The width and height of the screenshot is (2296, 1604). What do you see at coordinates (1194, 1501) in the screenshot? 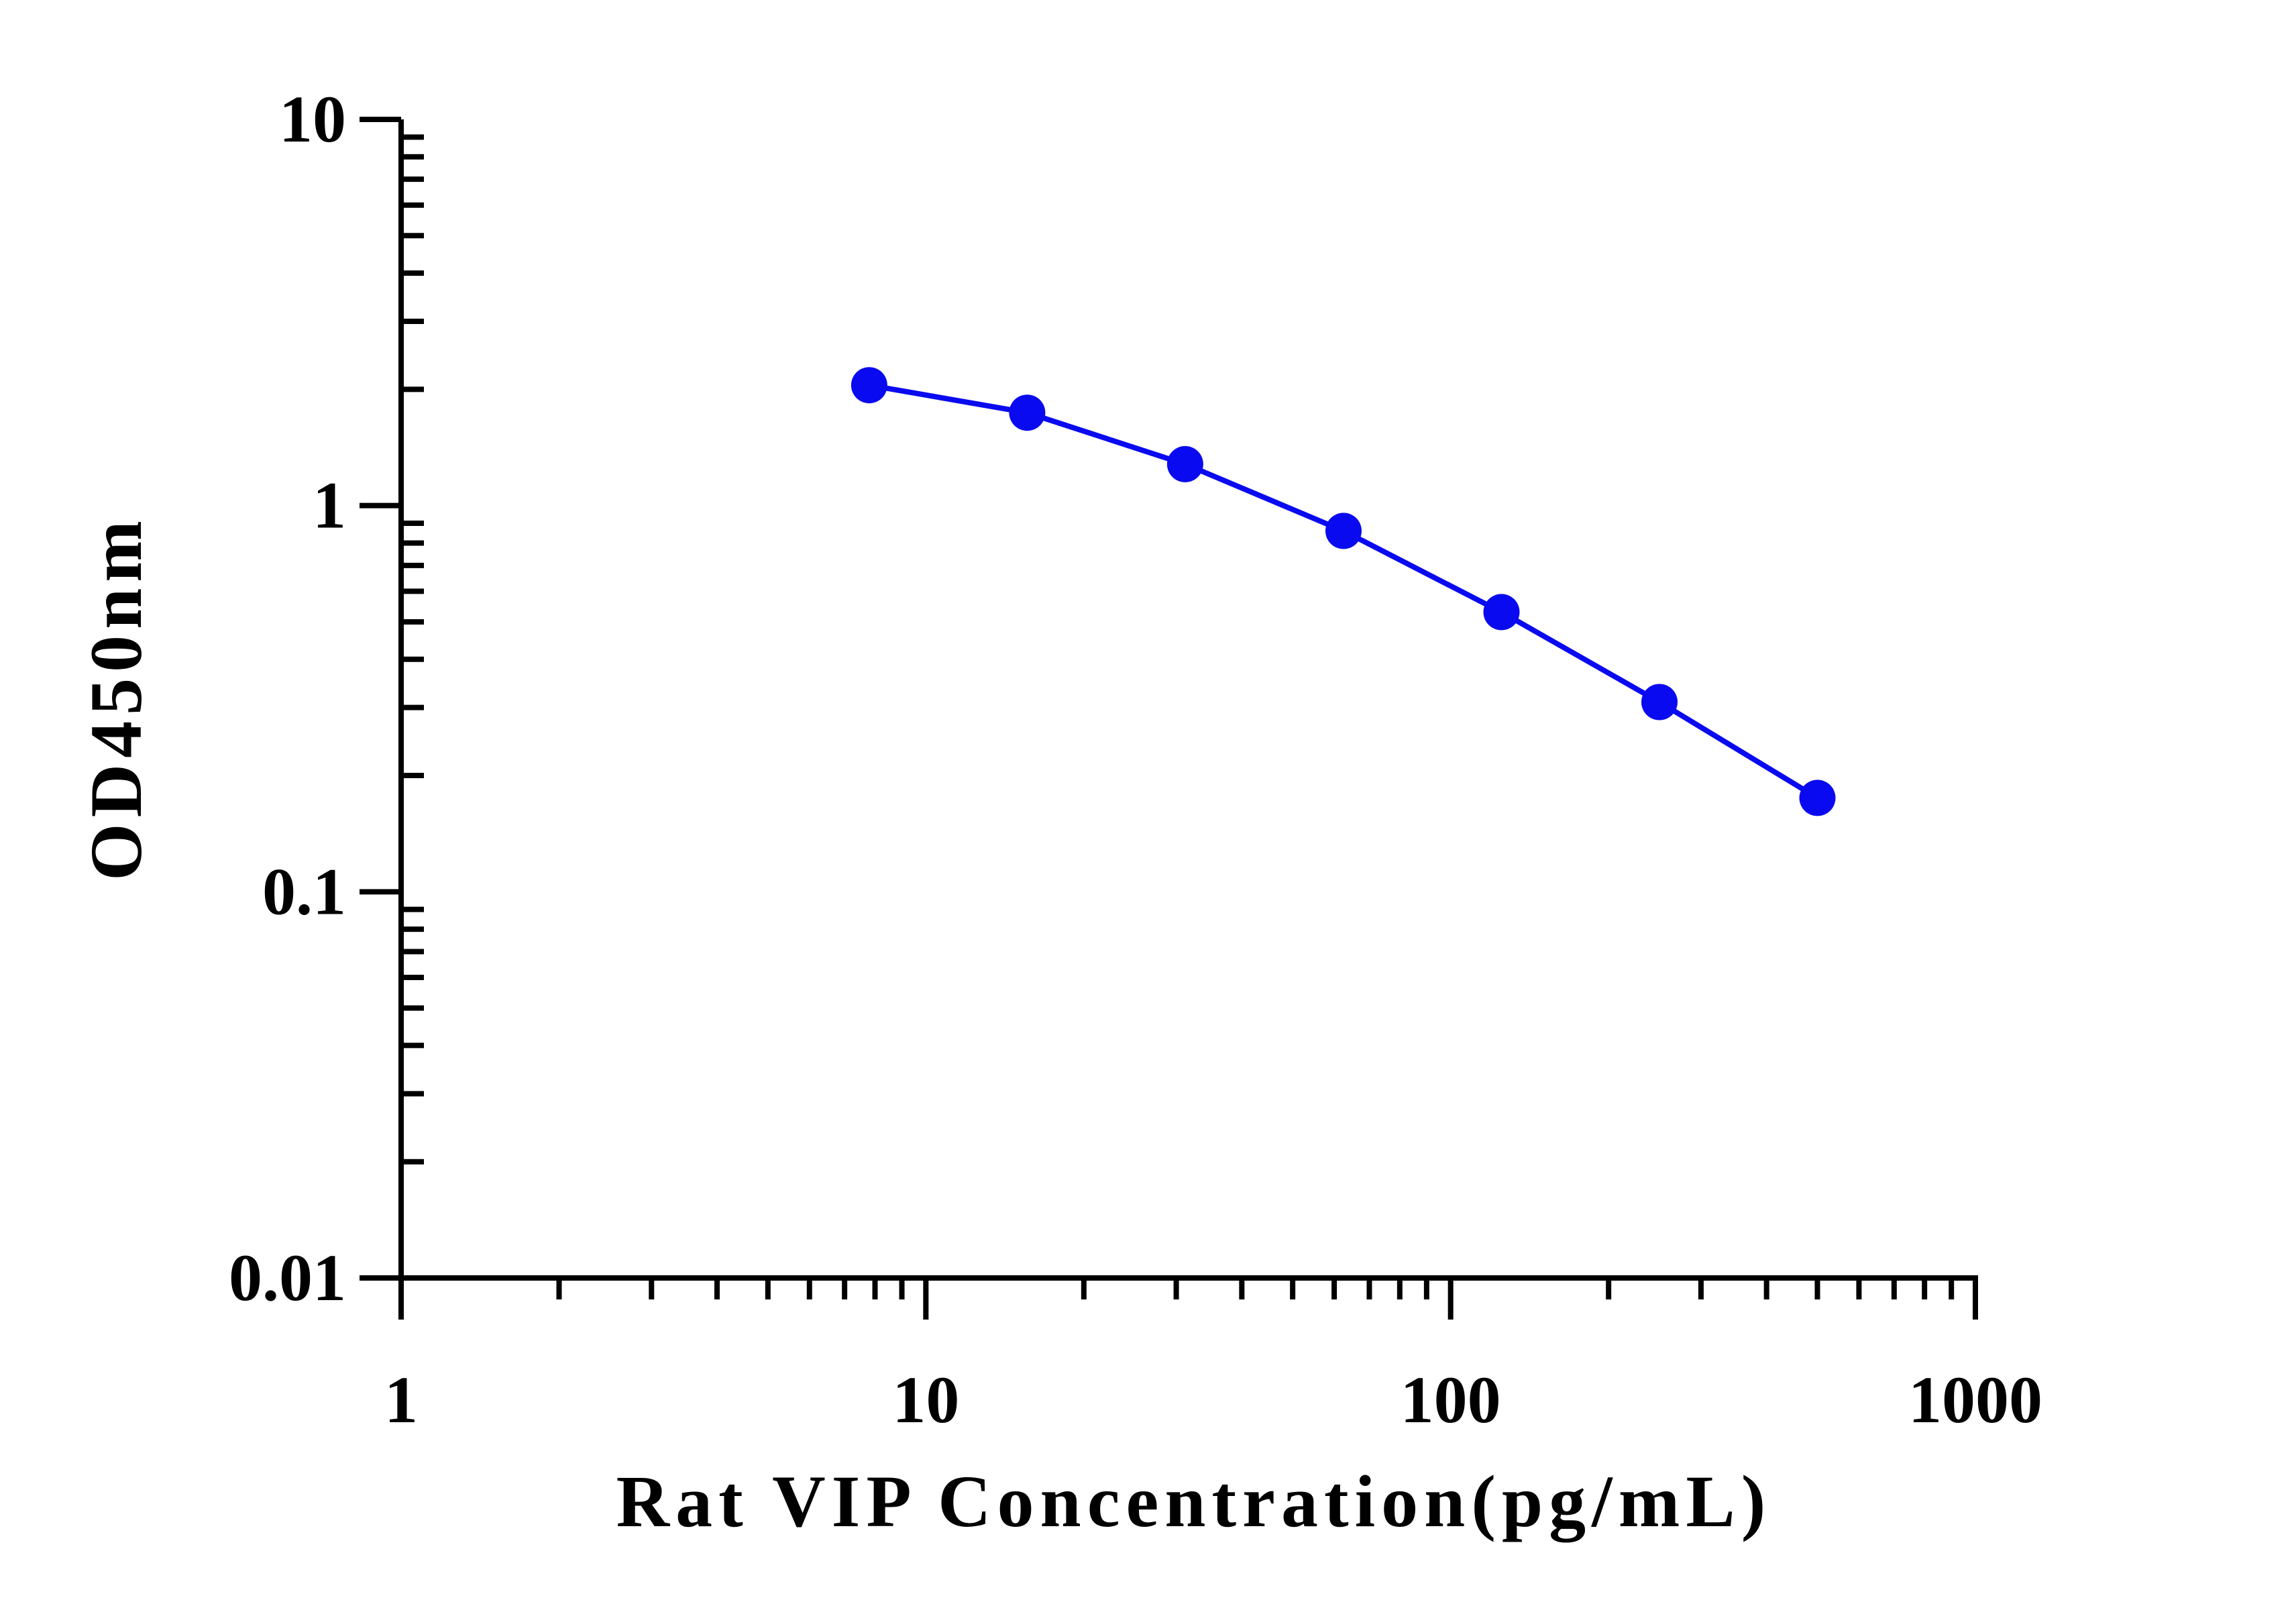
I see `x-axis-title: Rat VIP Concentration(pg/mL)` at bounding box center [1194, 1501].